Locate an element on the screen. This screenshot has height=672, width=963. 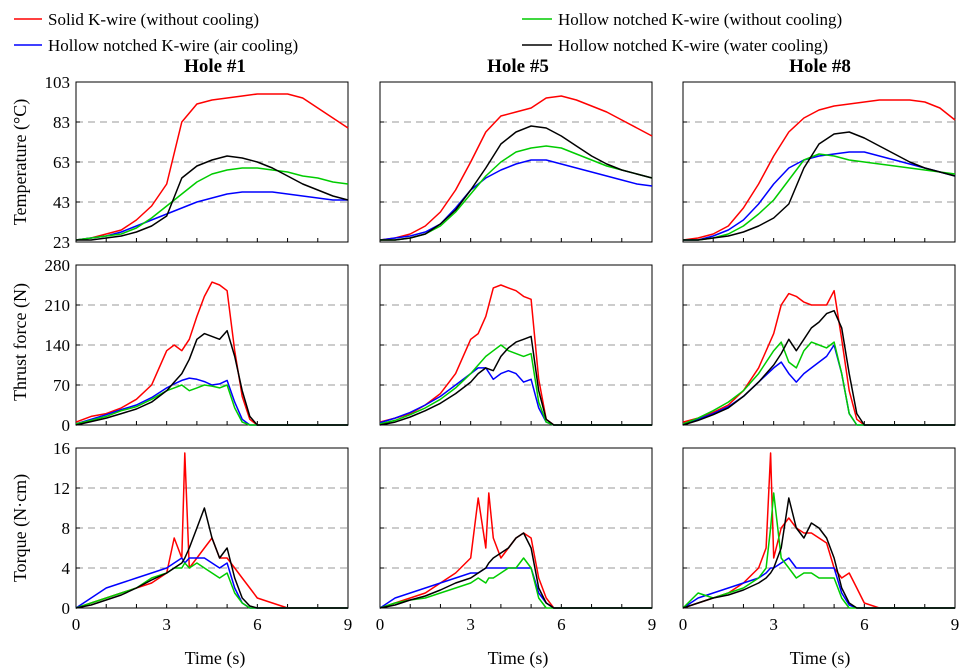
xlabel-hole-8: Time (s) is located at coordinates (820, 658).